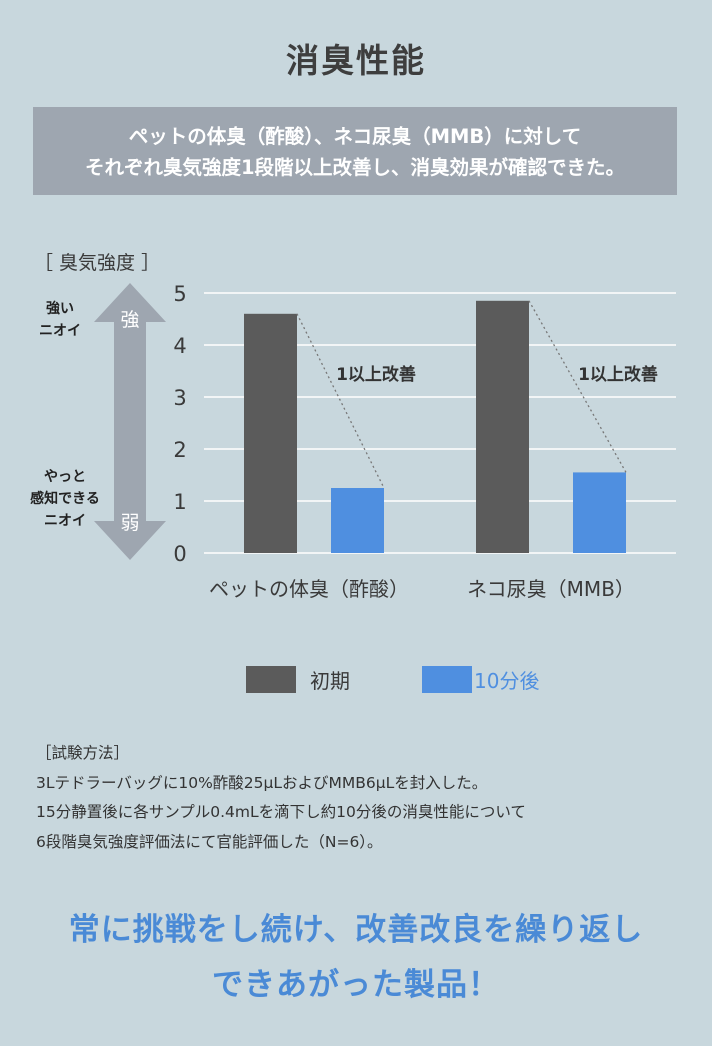 The height and width of the screenshot is (1046, 712). Describe the element at coordinates (281, 812) in the screenshot. I see `method-line-2: 15分静置後に各サンプル0.4mLを滴下し約10分後の消臭性能について` at that location.